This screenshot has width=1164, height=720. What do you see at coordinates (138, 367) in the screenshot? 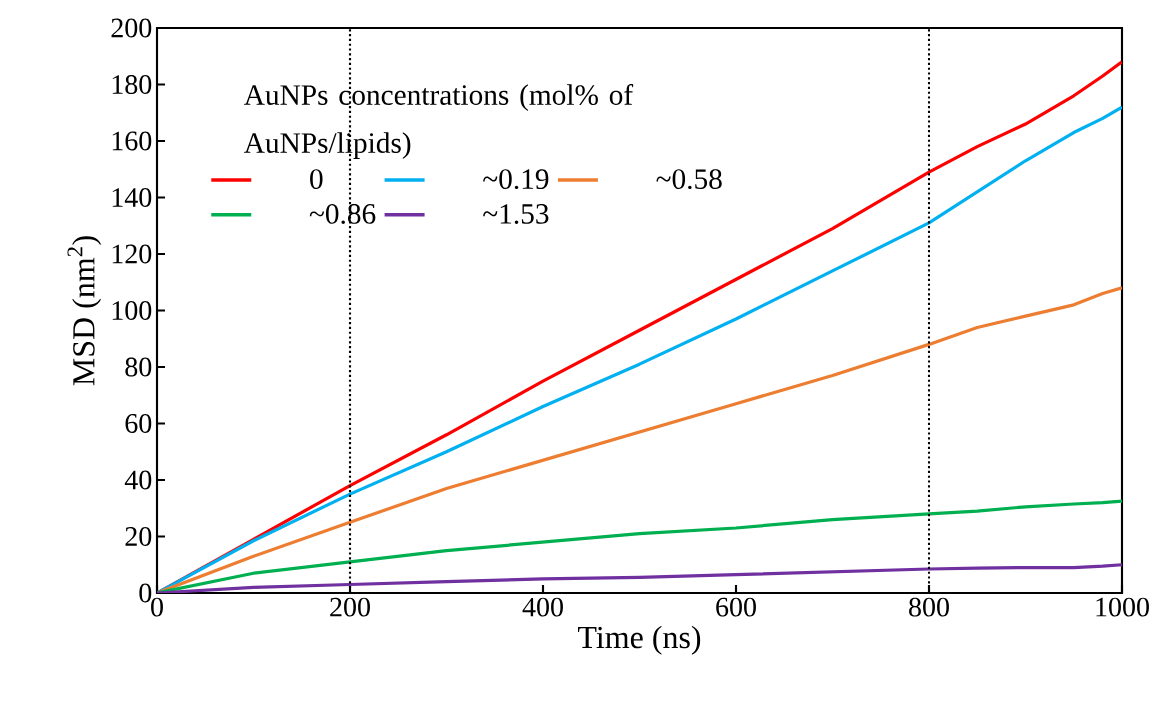
I see `y-tick-label: 80` at bounding box center [138, 367].